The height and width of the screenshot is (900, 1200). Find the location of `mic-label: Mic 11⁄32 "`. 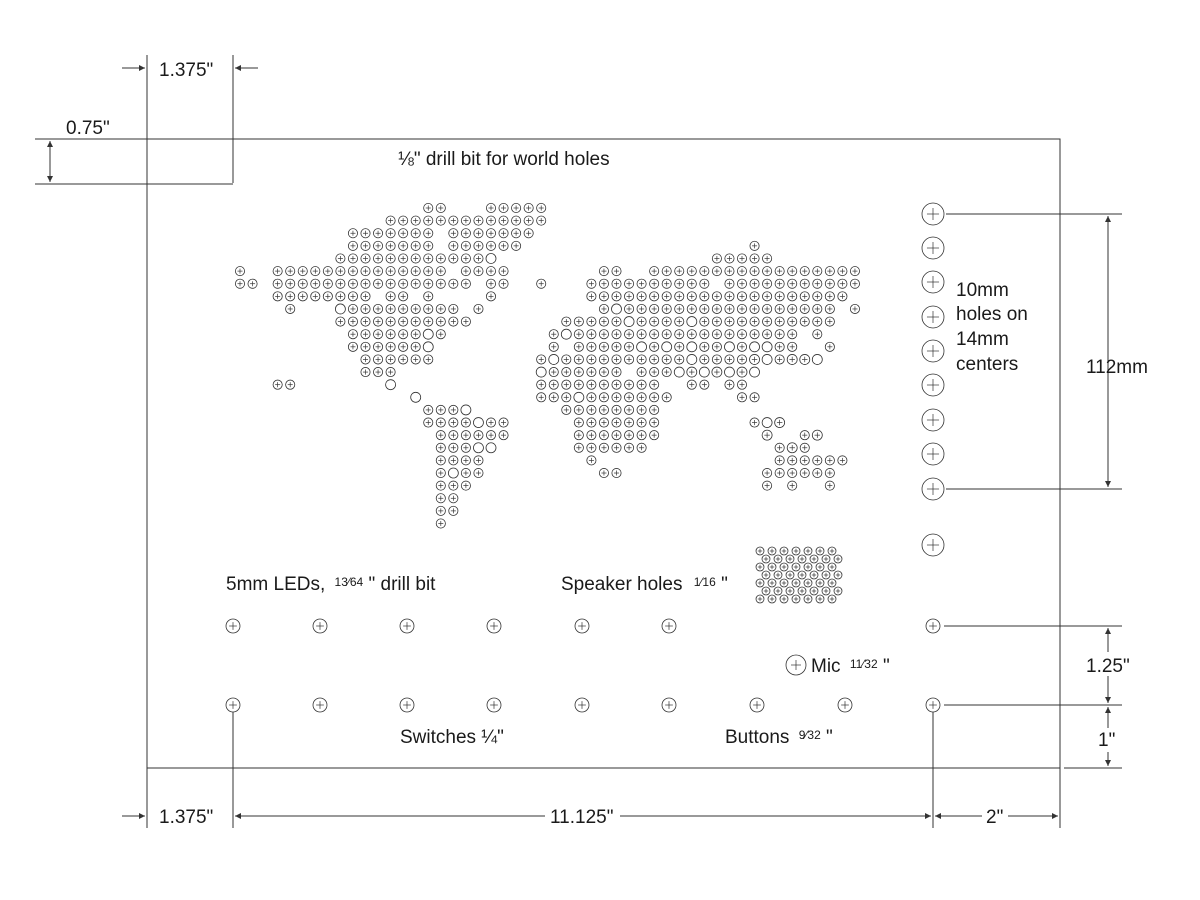

mic-label: Mic 11⁄32 " is located at coordinates (850, 664).